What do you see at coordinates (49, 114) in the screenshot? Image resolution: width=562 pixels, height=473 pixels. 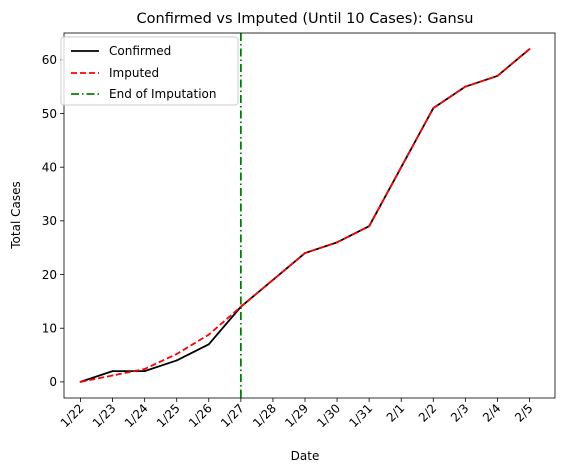 I see `y-tick-label: 50` at bounding box center [49, 114].